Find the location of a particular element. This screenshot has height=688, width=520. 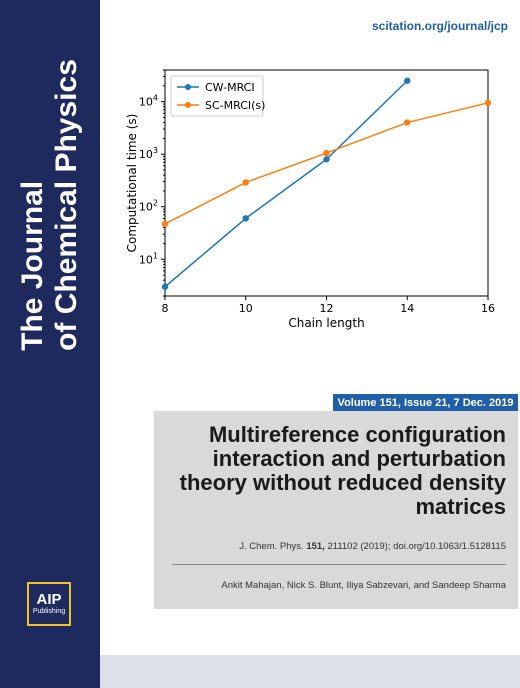

legend-label-0: CW-MRCI is located at coordinates (230, 87).